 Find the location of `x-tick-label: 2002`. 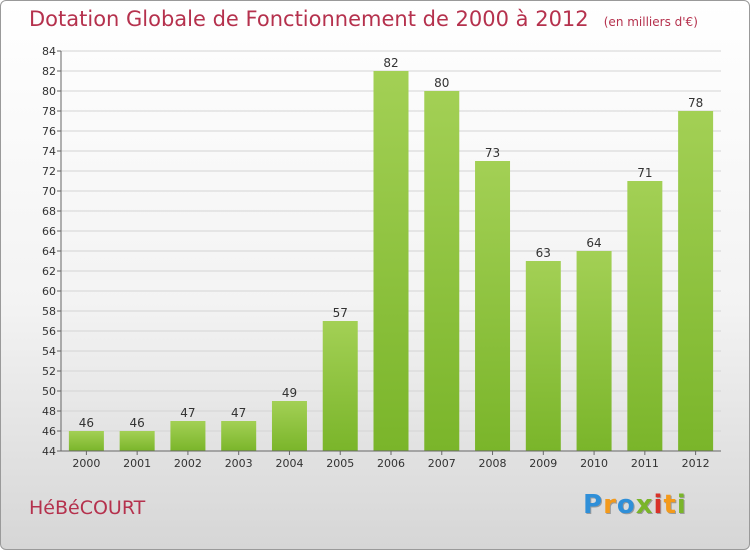

x-tick-label: 2002 is located at coordinates (188, 463).